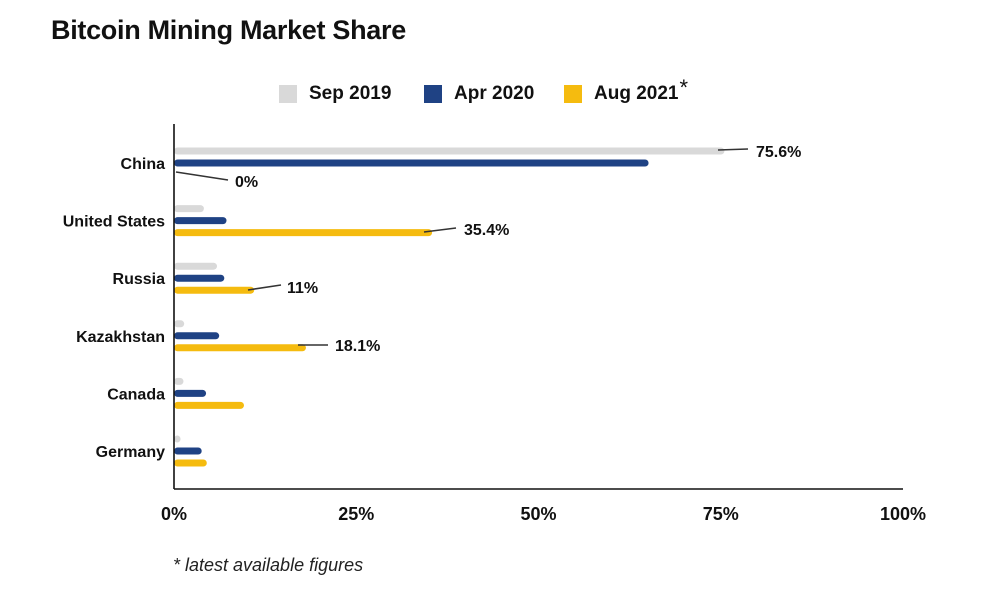 The width and height of the screenshot is (1000, 594). I want to click on legend-swatch-aug-2021, so click(573, 94).